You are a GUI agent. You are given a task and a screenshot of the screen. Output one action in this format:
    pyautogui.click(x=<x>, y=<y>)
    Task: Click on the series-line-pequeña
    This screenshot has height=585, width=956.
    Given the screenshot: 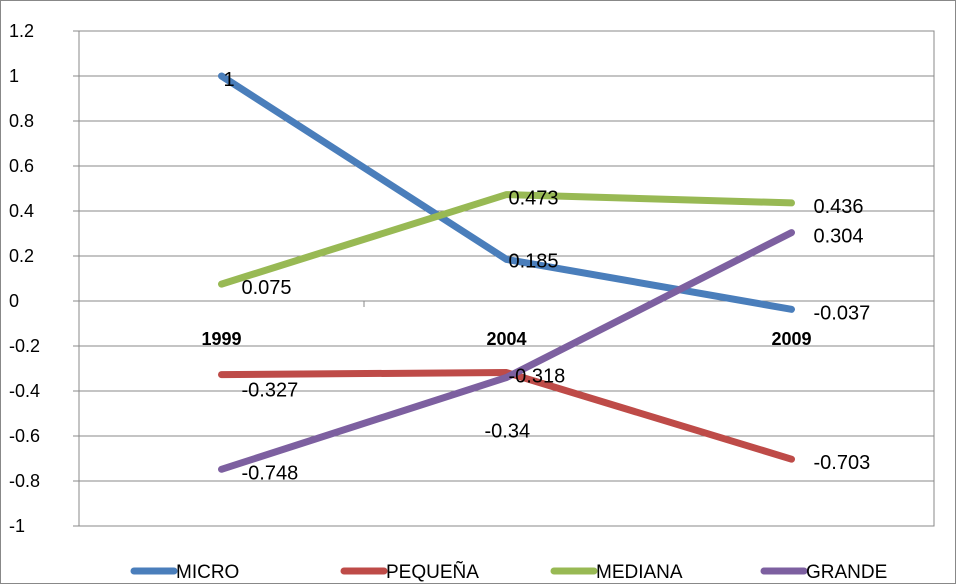 What is the action you would take?
    pyautogui.click(x=506, y=416)
    